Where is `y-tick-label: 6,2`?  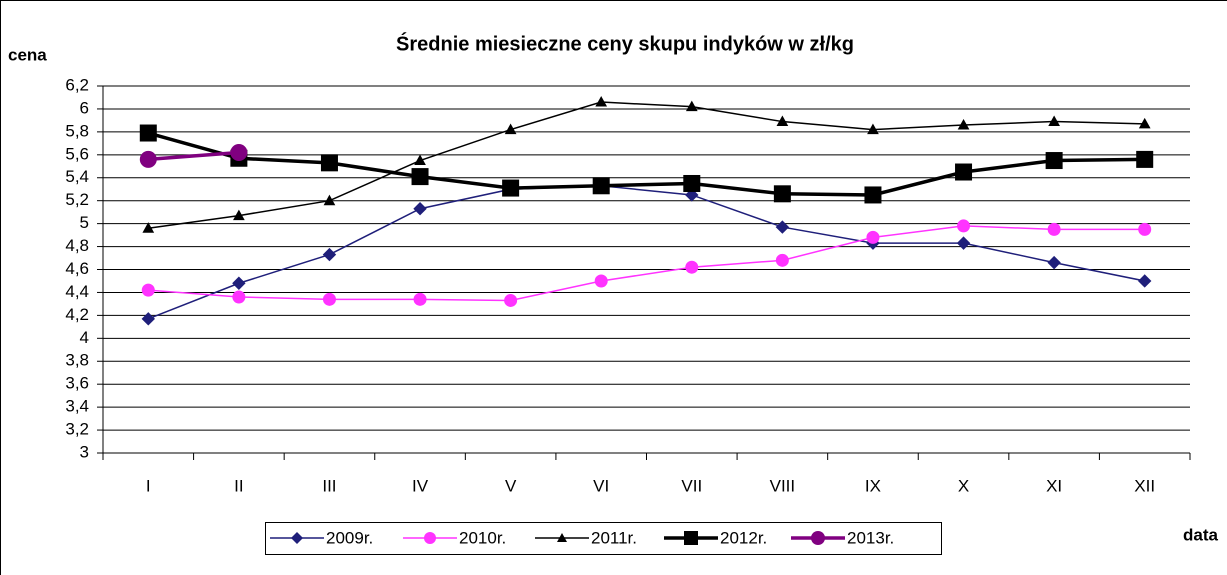
y-tick-label: 6,2 is located at coordinates (77, 84).